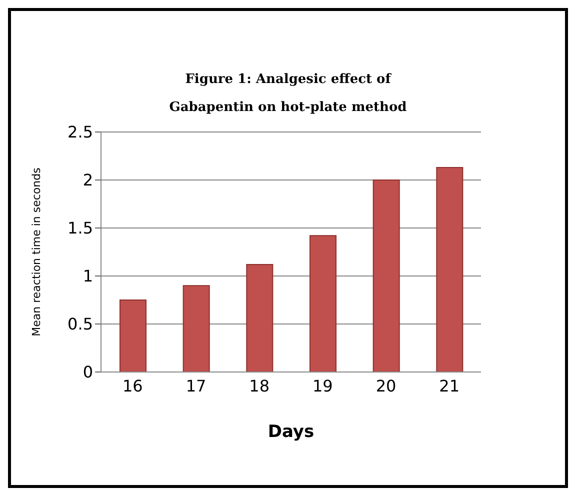 Image resolution: width=579 pixels, height=499 pixels. What do you see at coordinates (132, 386) in the screenshot?
I see `x-tick-label: 16` at bounding box center [132, 386].